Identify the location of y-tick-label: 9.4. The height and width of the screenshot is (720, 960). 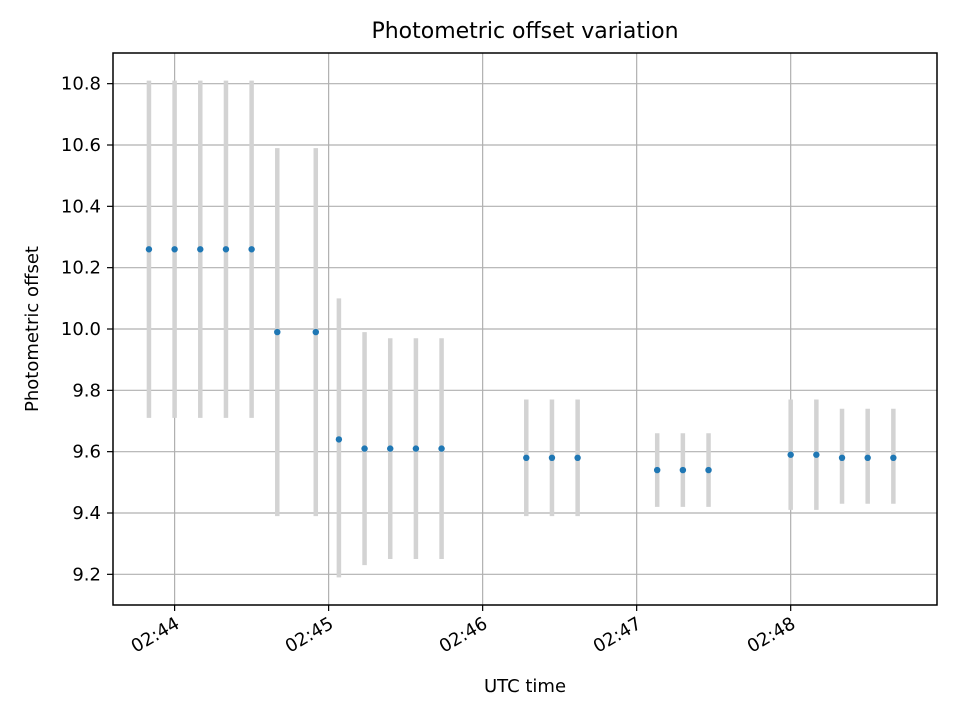
(86, 513).